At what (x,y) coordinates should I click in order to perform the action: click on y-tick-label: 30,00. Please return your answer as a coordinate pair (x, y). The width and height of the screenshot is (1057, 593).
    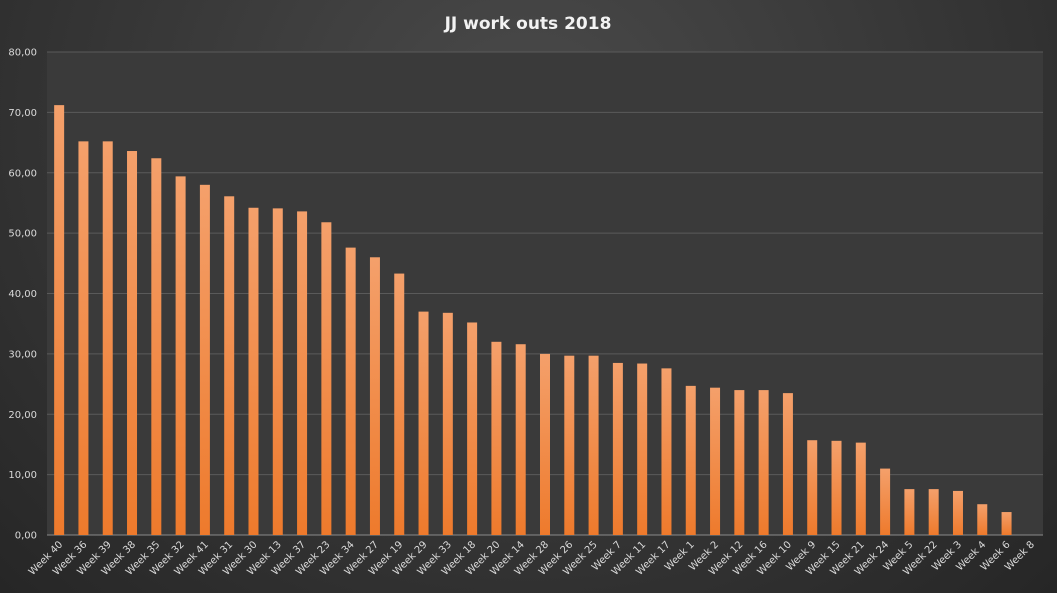
    Looking at the image, I should click on (22, 354).